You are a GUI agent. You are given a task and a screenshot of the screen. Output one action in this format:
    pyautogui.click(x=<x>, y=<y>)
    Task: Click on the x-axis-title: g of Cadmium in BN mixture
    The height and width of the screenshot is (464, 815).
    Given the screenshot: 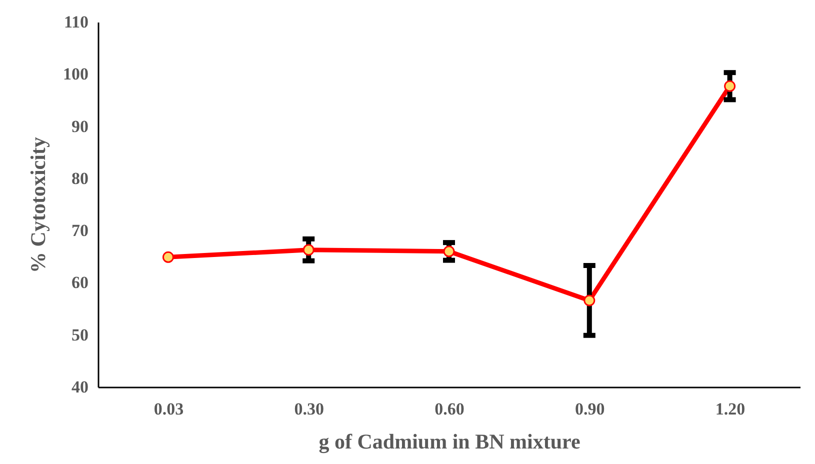 What is the action you would take?
    pyautogui.click(x=449, y=442)
    